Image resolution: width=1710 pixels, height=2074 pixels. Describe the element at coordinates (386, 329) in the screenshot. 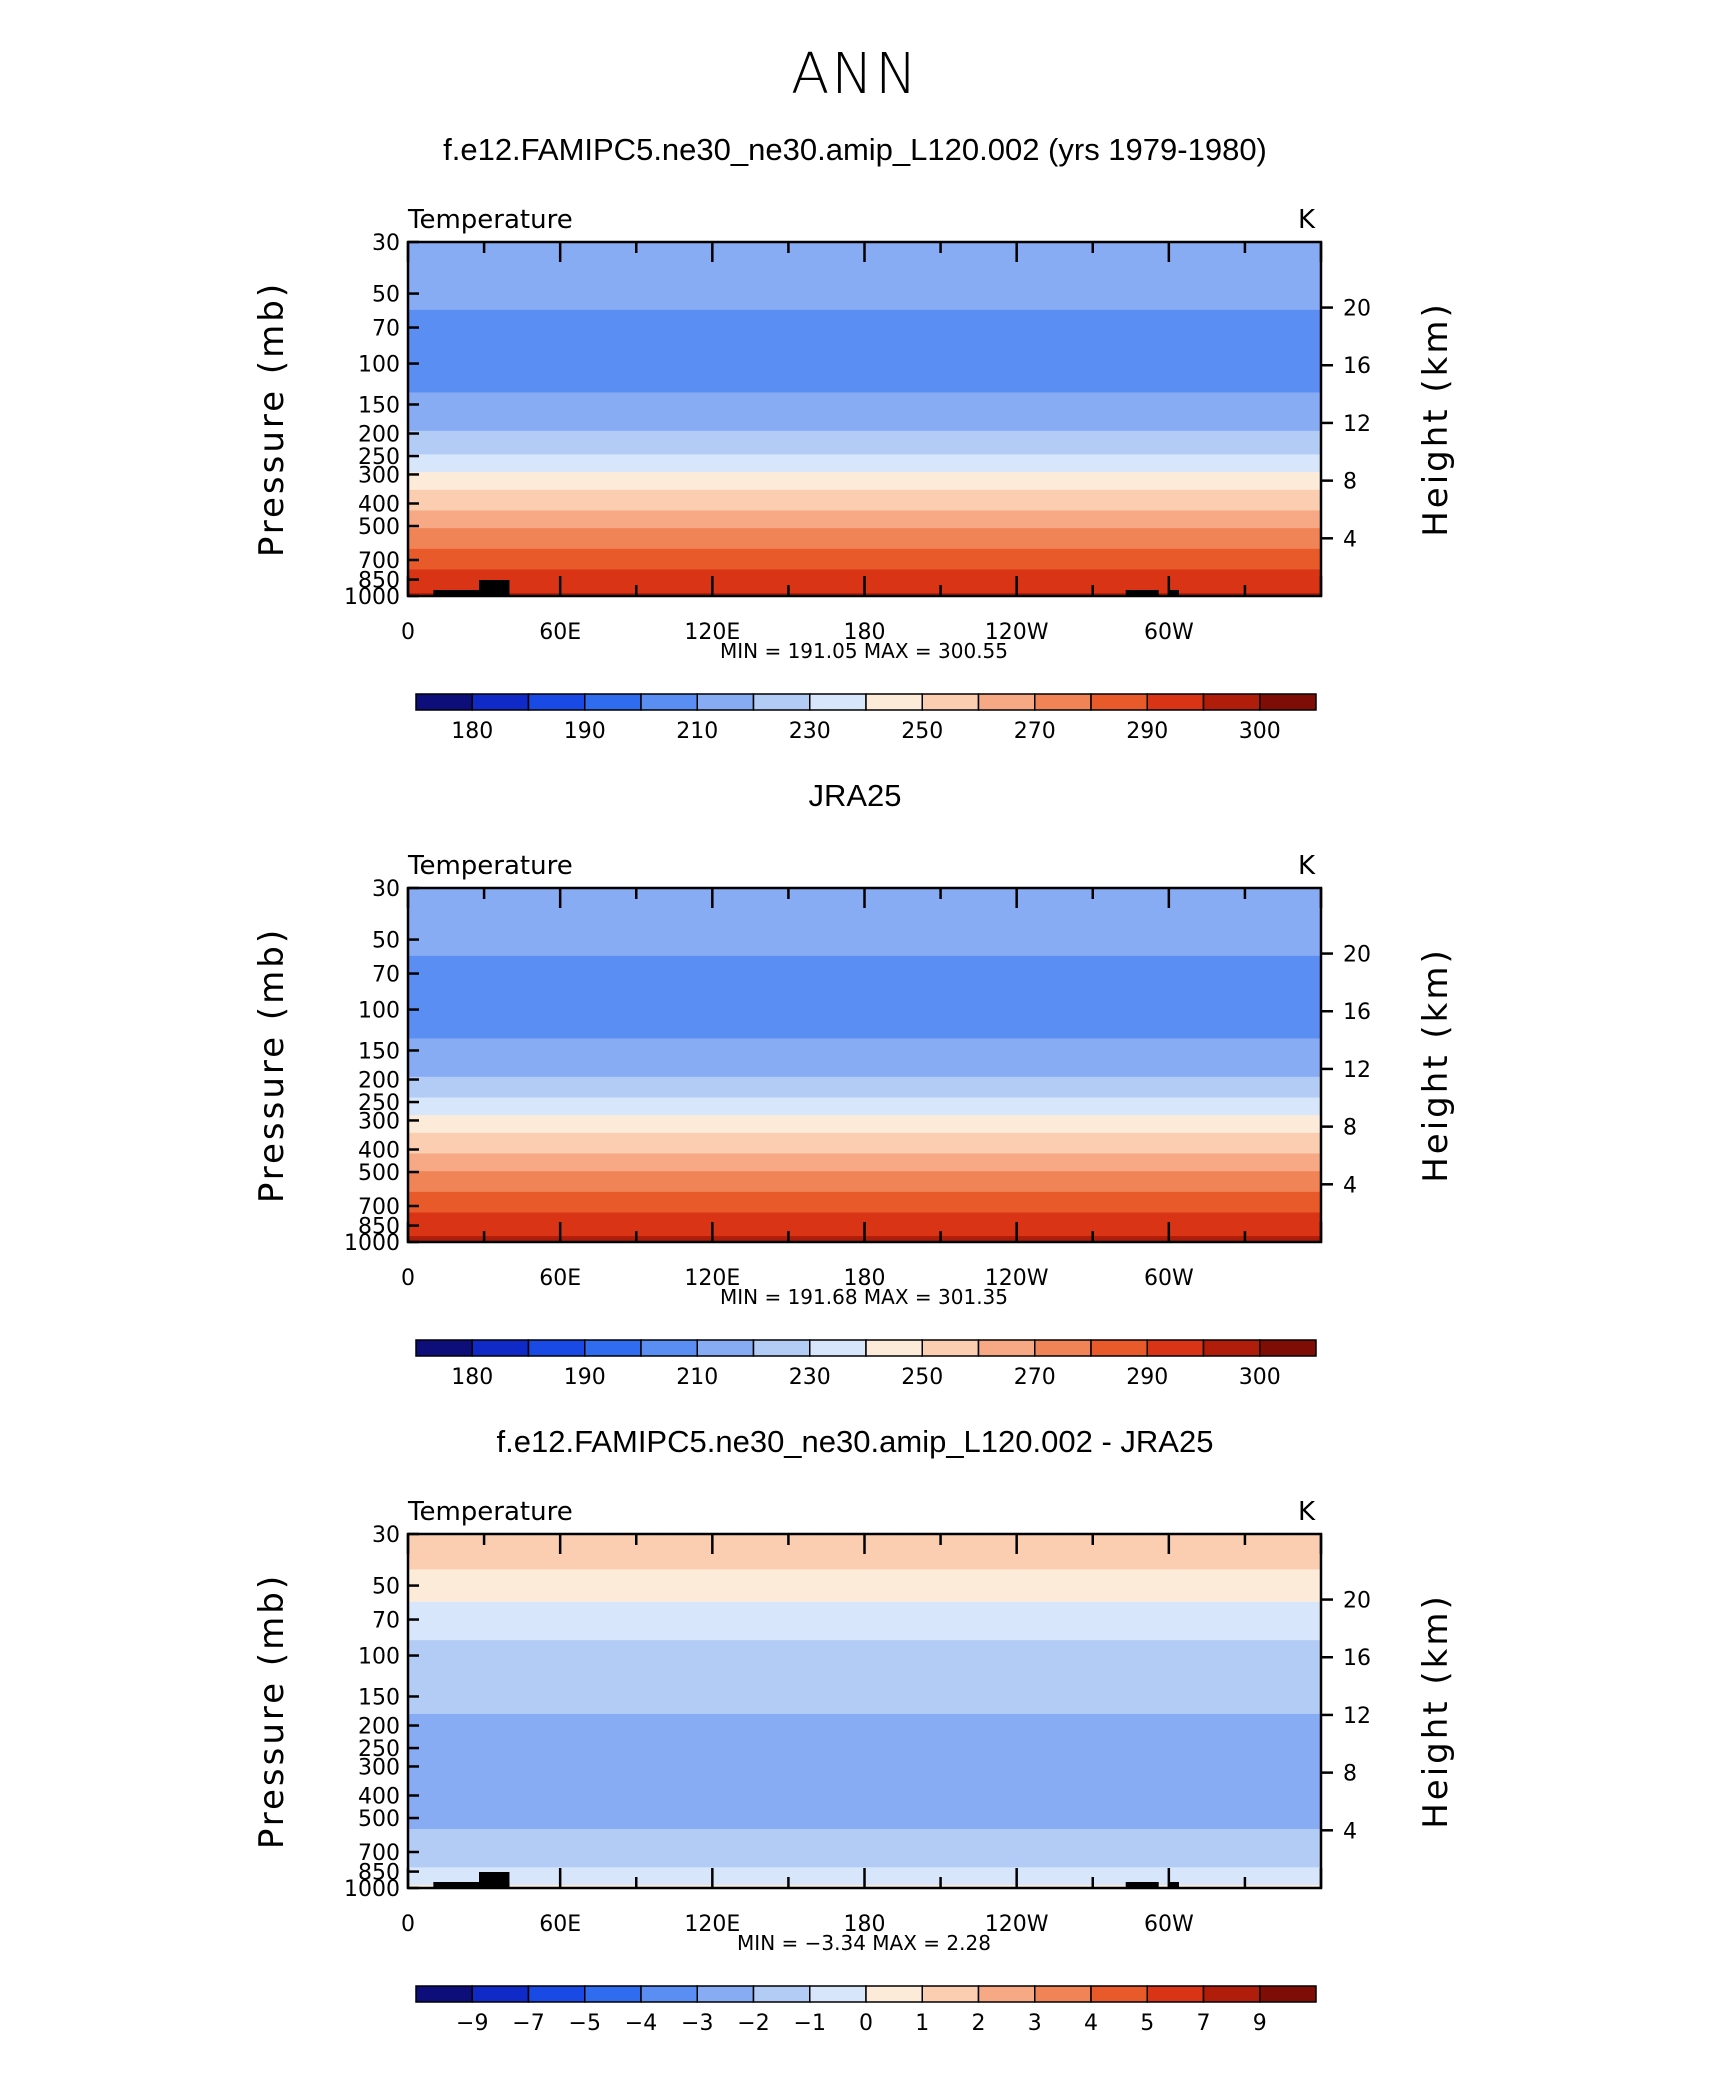

I see `y-tick-label: 70` at that location.